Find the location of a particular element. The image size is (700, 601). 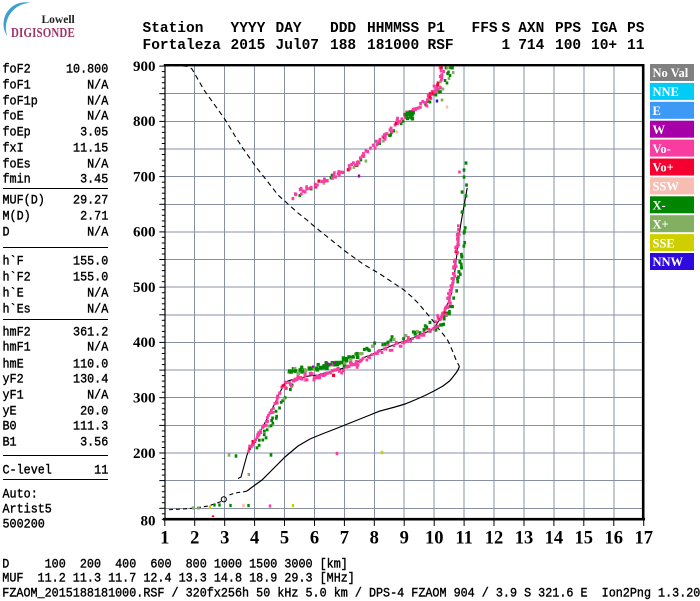

svg-text: 500 is located at coordinates (144, 288).